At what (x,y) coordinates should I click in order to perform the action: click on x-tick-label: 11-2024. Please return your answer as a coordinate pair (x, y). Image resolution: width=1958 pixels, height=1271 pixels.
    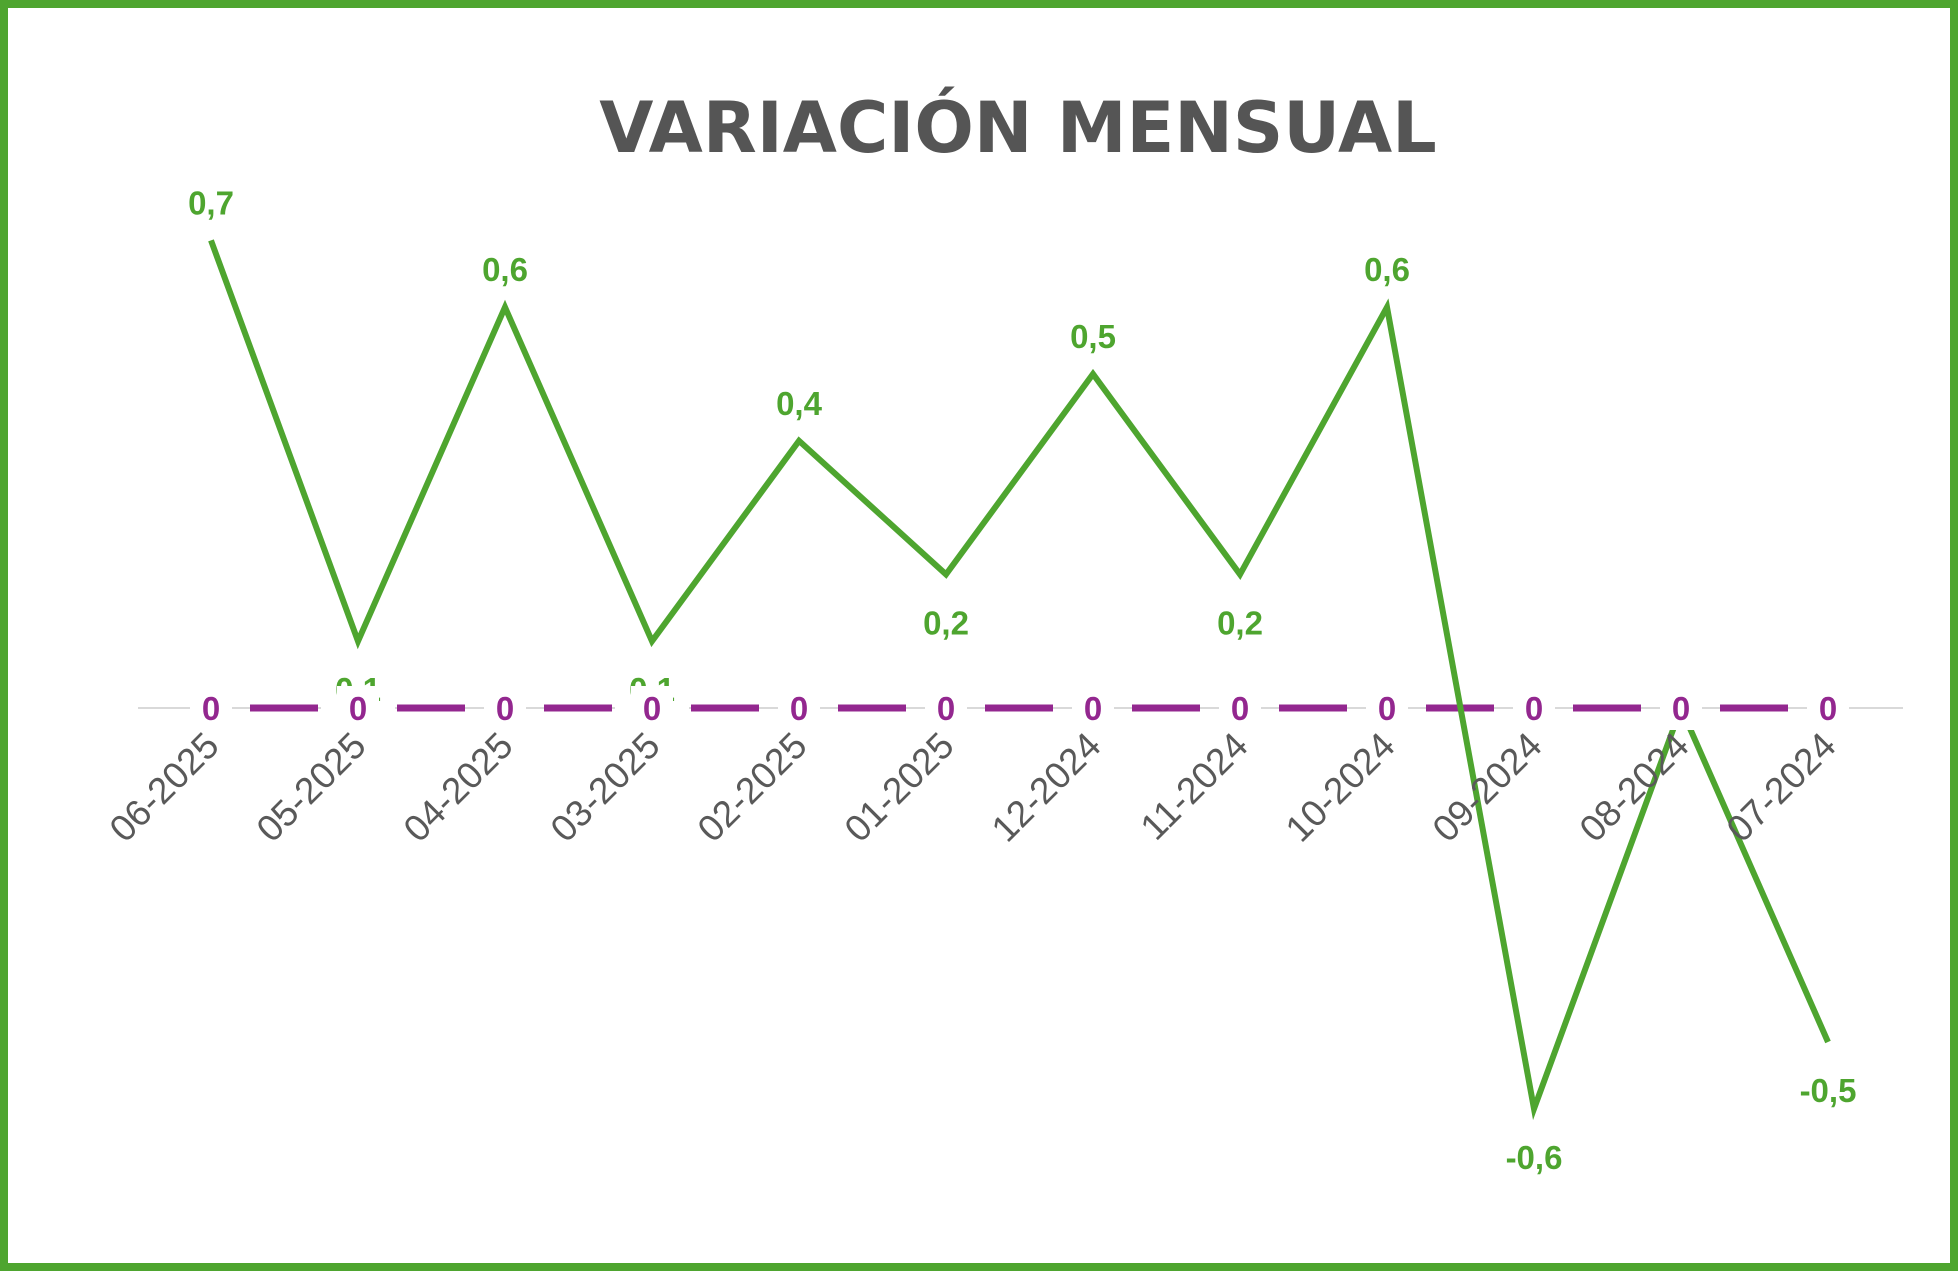
    Looking at the image, I should click on (1194, 786).